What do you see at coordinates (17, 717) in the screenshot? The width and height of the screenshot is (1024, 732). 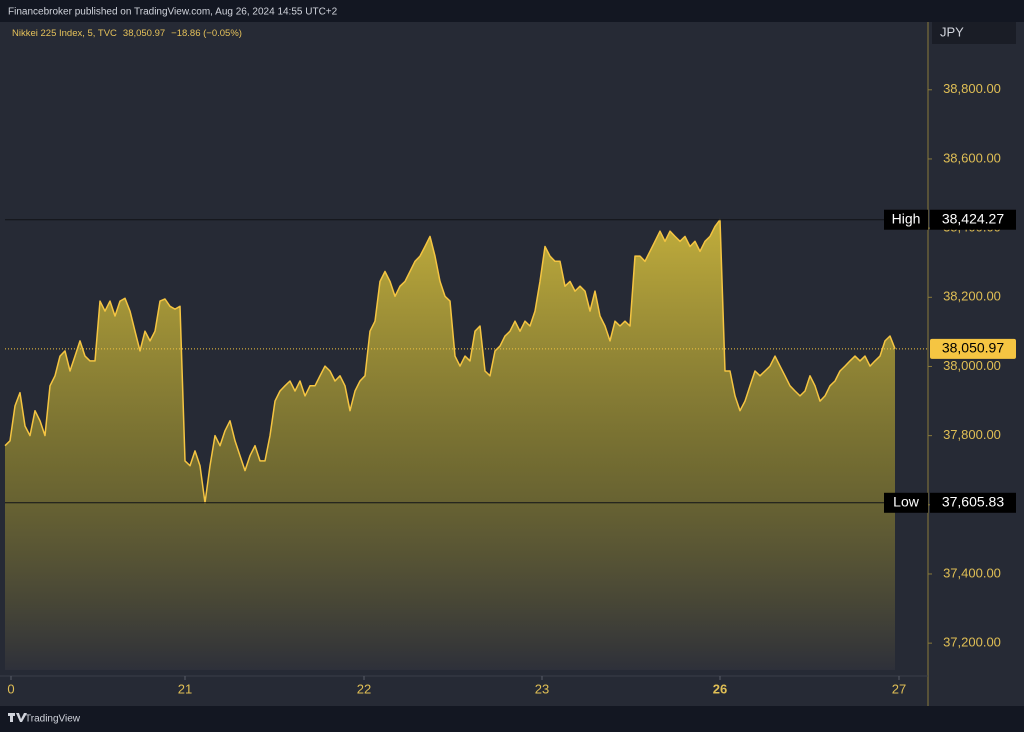 I see `logo-icon` at bounding box center [17, 717].